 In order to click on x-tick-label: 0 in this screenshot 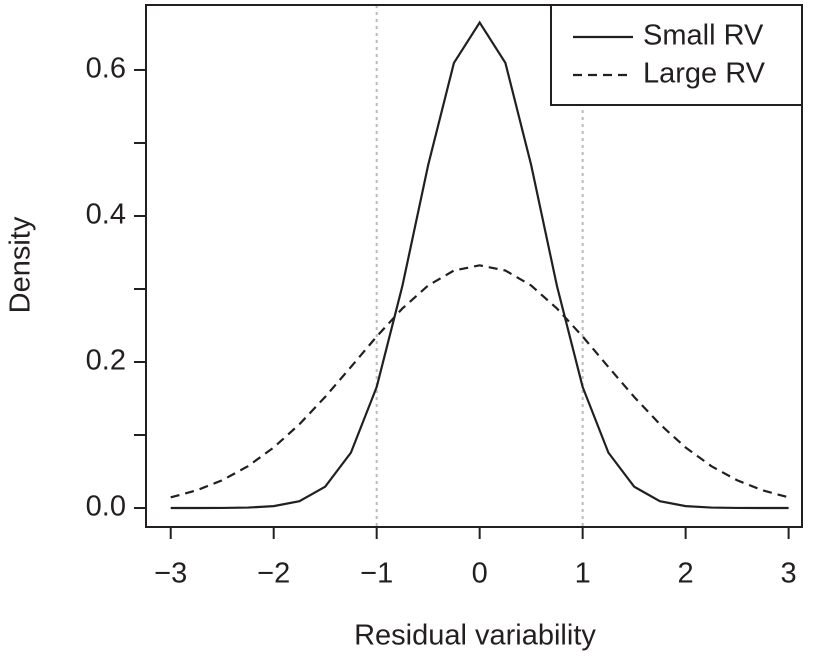, I will do `click(480, 574)`.